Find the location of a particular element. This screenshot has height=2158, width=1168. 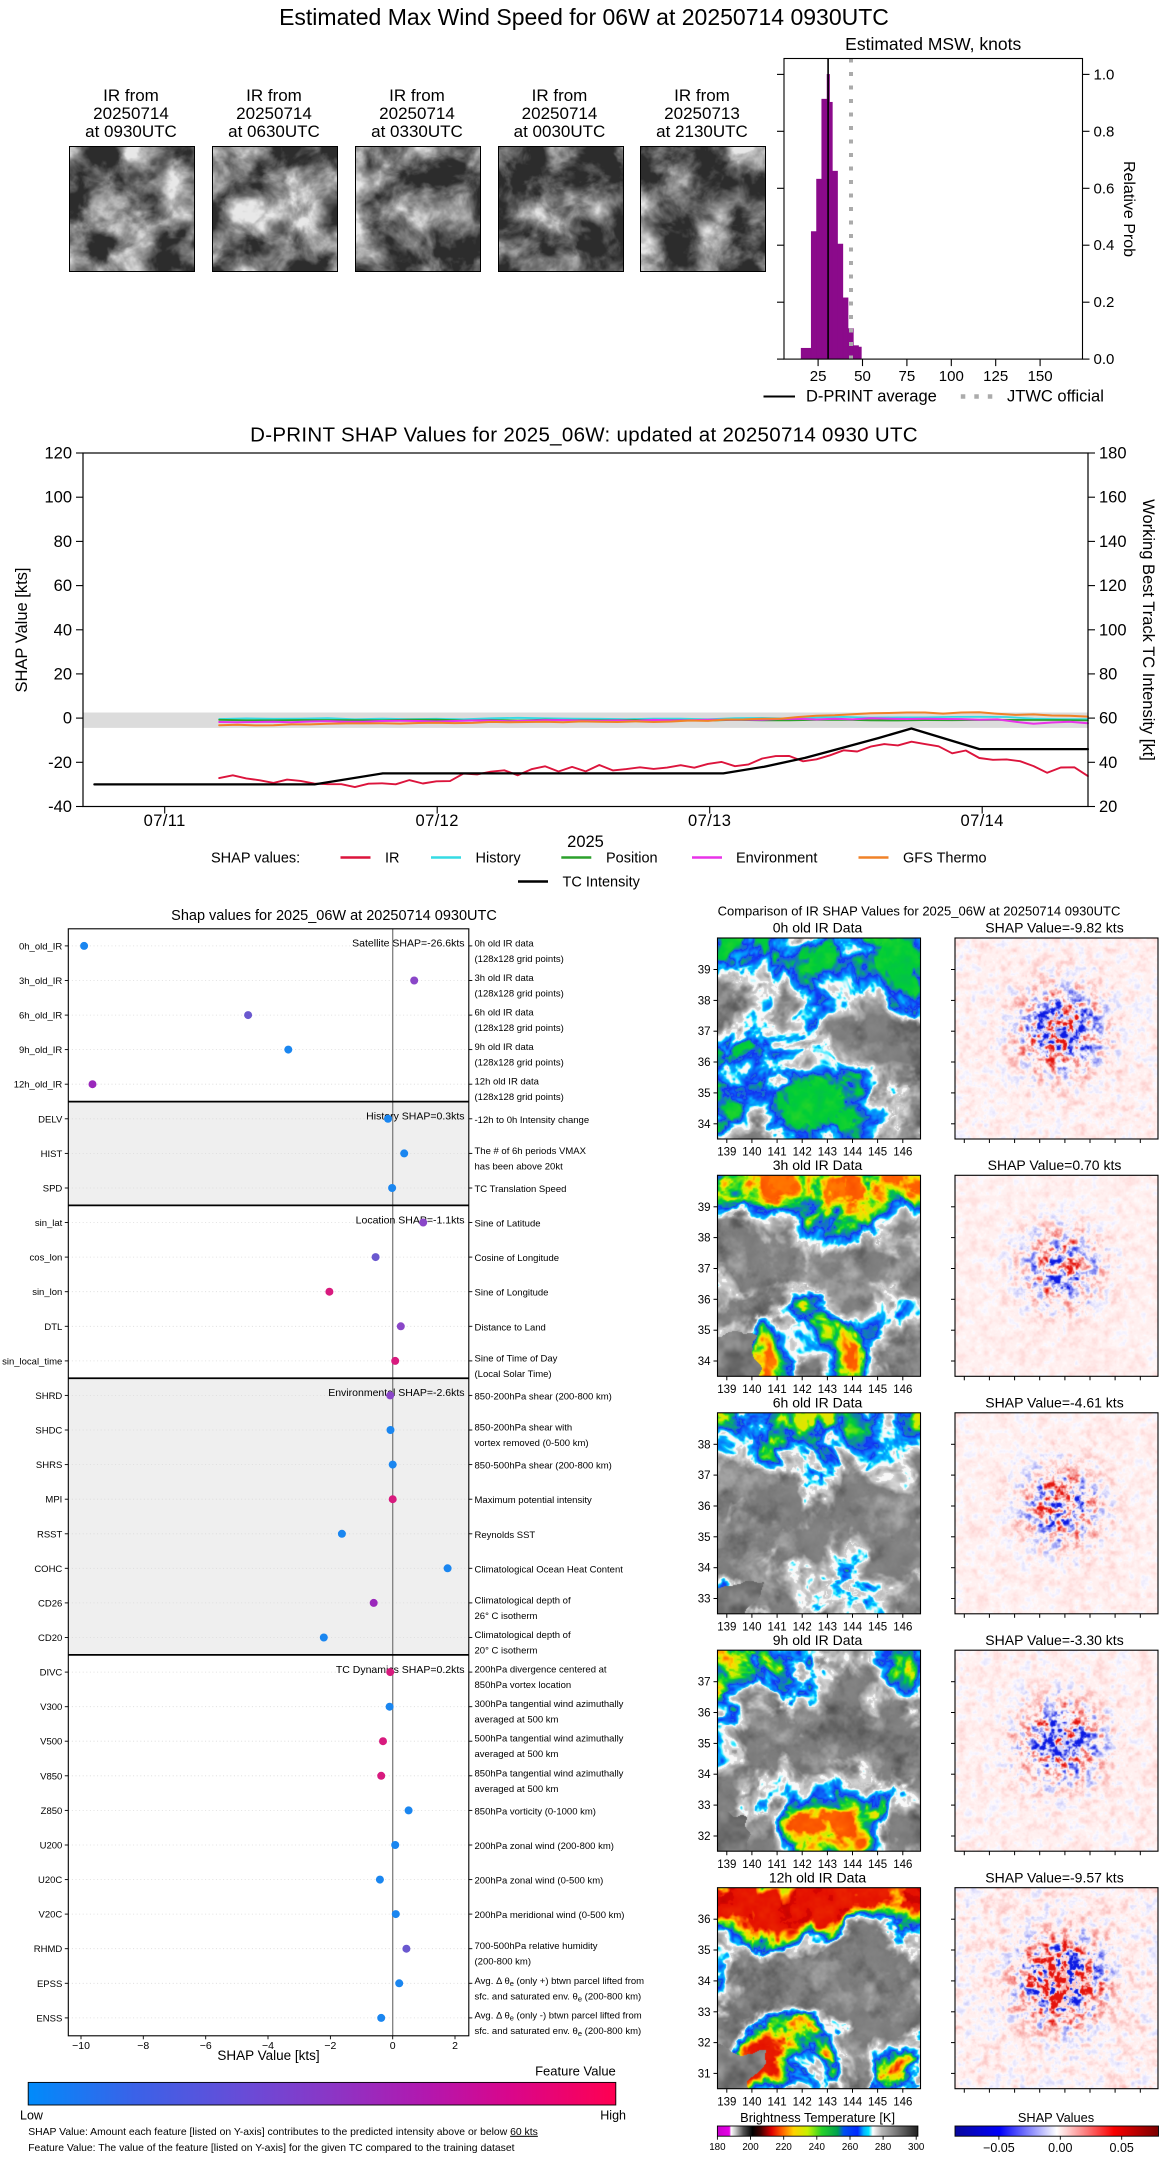

svg-text: Estimated MSW, knots is located at coordinates (933, 44).